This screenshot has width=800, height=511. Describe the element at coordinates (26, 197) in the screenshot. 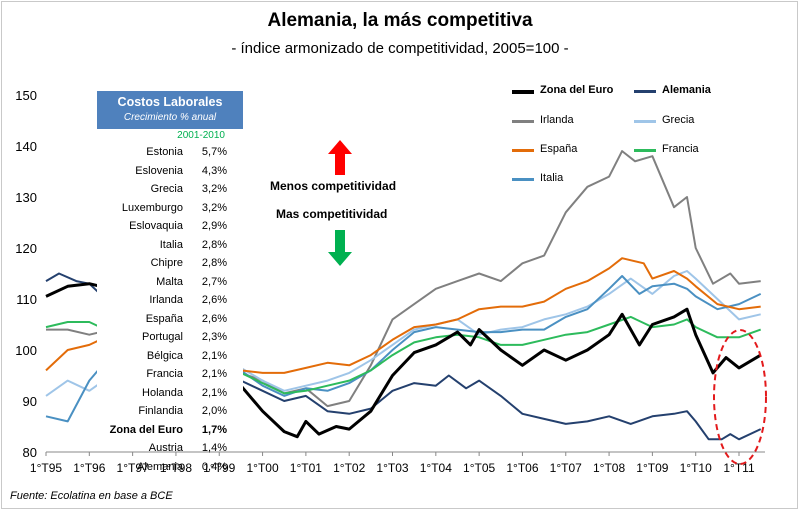

I see `y-tick-label: 130` at that location.